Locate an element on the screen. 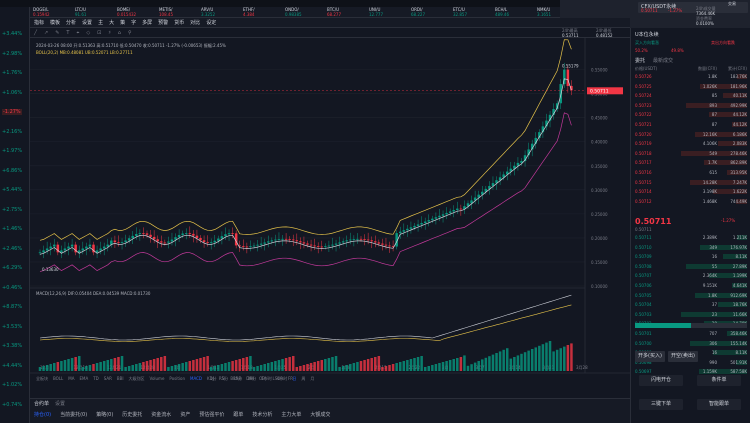  watchlist-change: +3.53% is located at coordinates (12, 326).